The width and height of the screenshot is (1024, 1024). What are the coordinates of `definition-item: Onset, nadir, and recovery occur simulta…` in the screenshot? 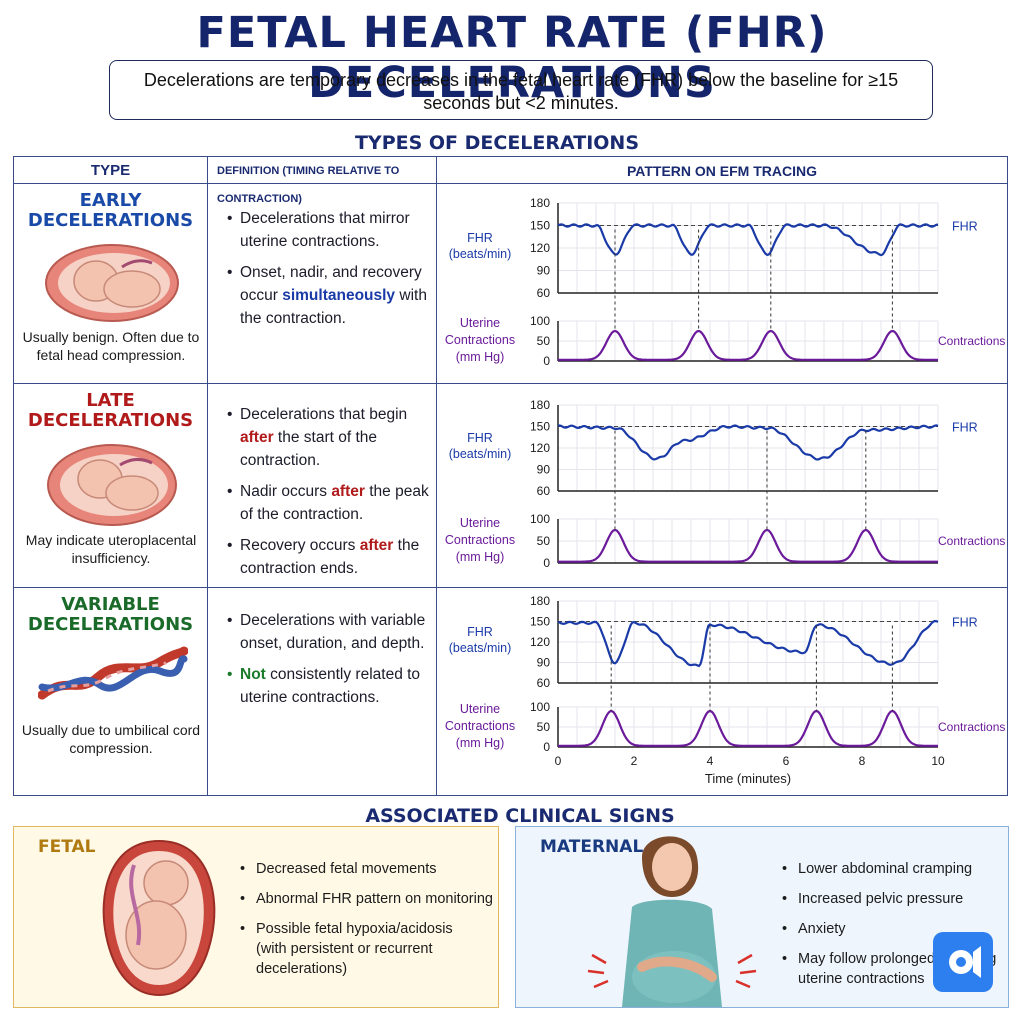 It's located at (329, 295).